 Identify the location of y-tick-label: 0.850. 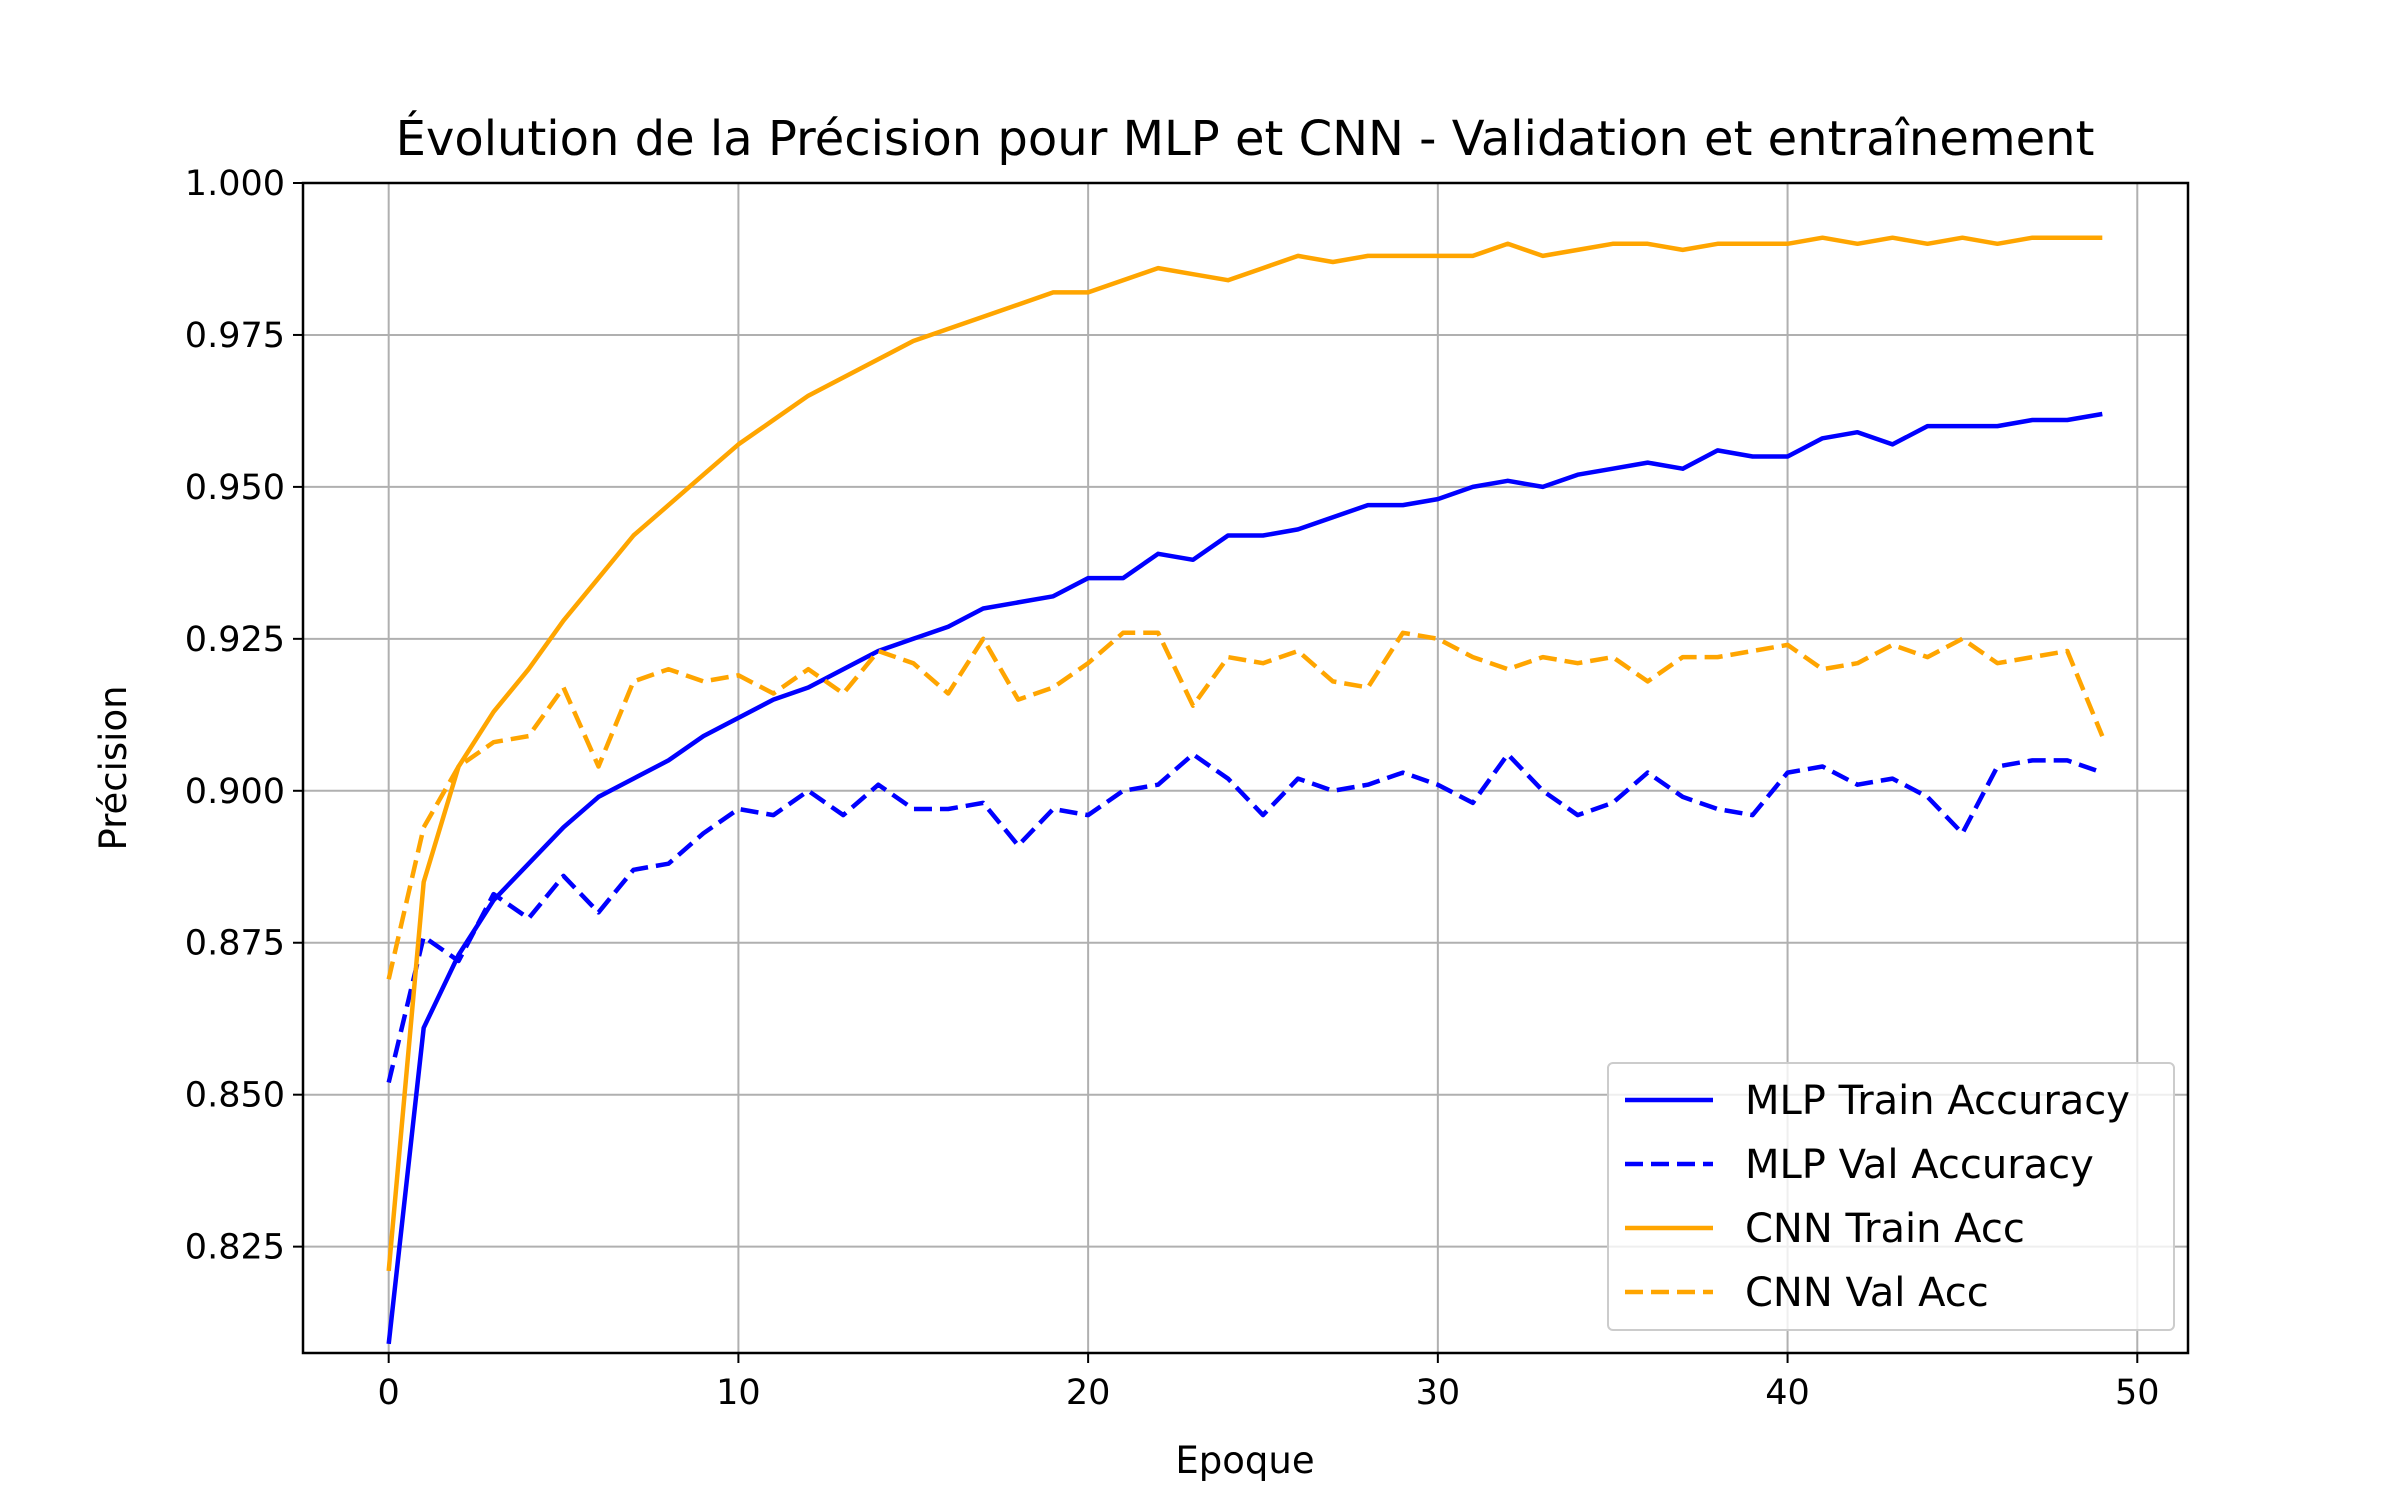
(235, 1096).